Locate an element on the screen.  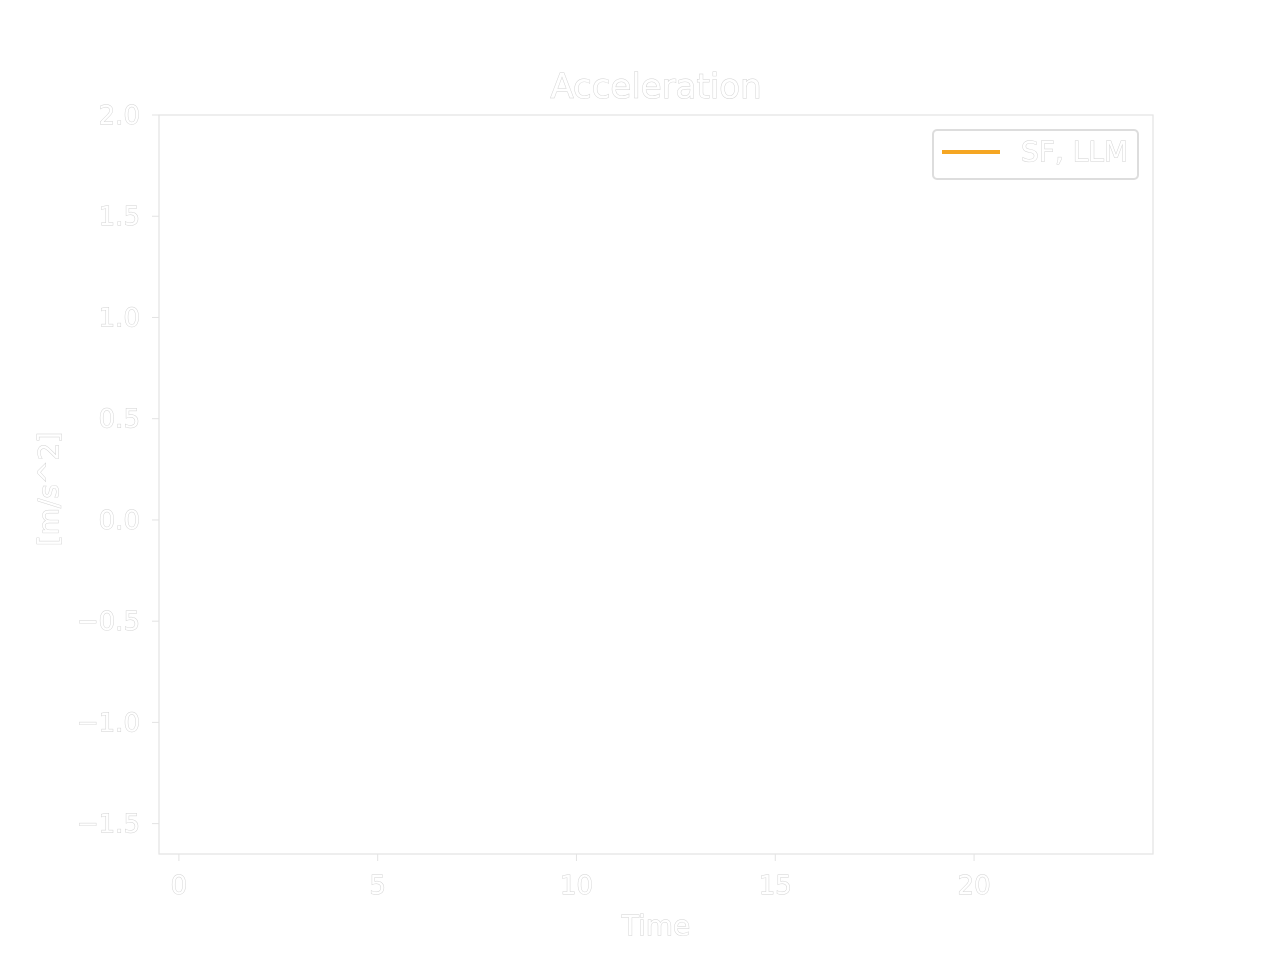
x-tick-label: 20 is located at coordinates (974, 886).